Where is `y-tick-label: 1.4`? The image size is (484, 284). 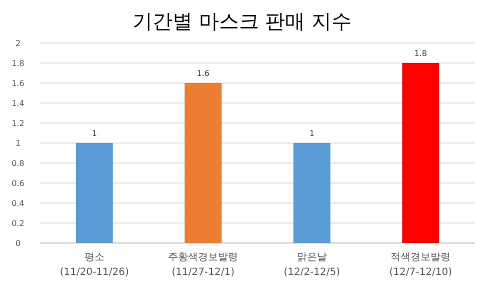
y-tick-label: 1.4 is located at coordinates (18, 103).